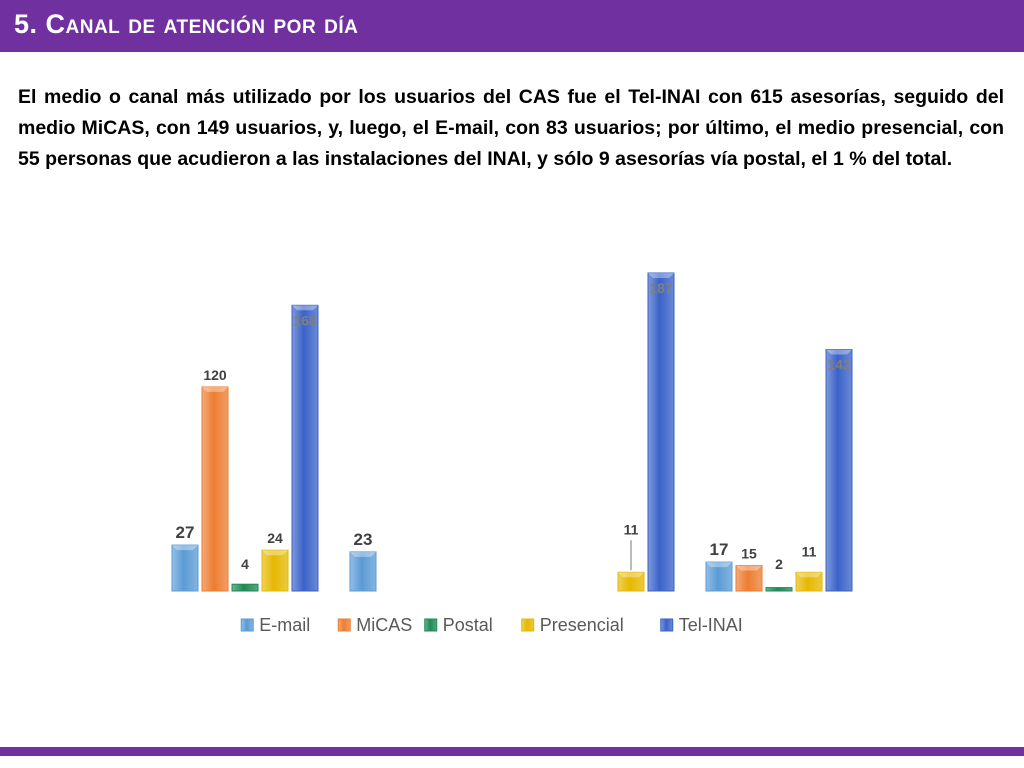 The image size is (1024, 768). What do you see at coordinates (661, 288) in the screenshot?
I see `data-label: 187` at bounding box center [661, 288].